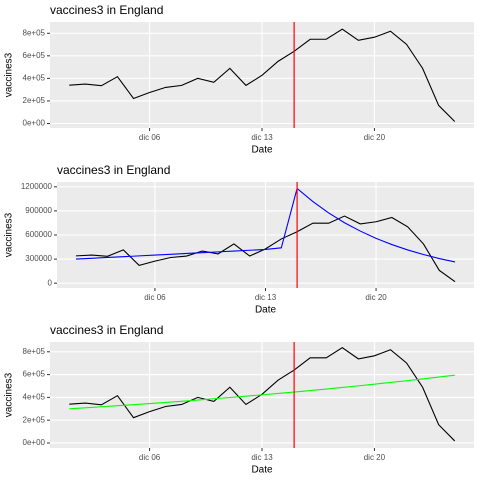 The width and height of the screenshot is (480, 480). Describe the element at coordinates (50, 282) in the screenshot. I see `y-tick-label: 0` at that location.